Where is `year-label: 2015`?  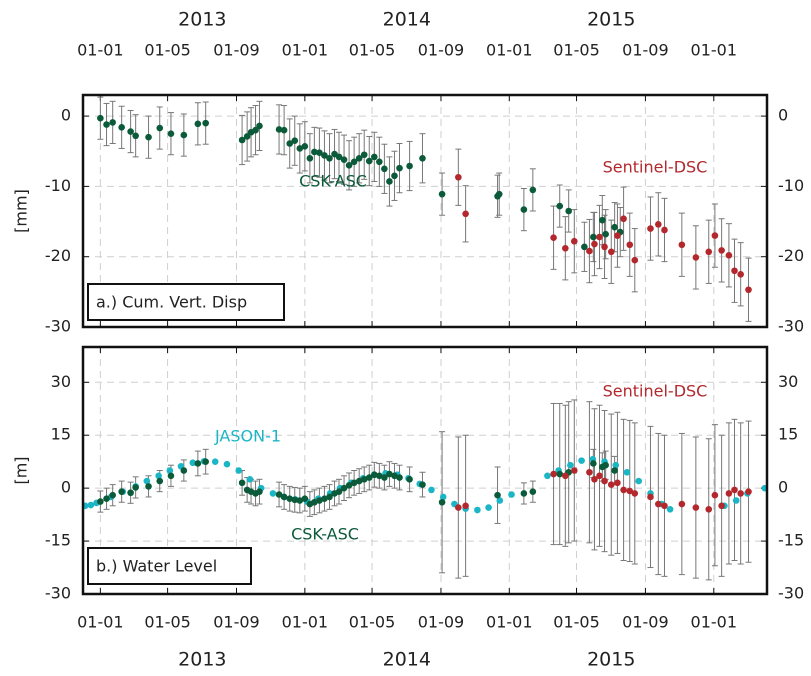 year-label: 2015 is located at coordinates (611, 660).